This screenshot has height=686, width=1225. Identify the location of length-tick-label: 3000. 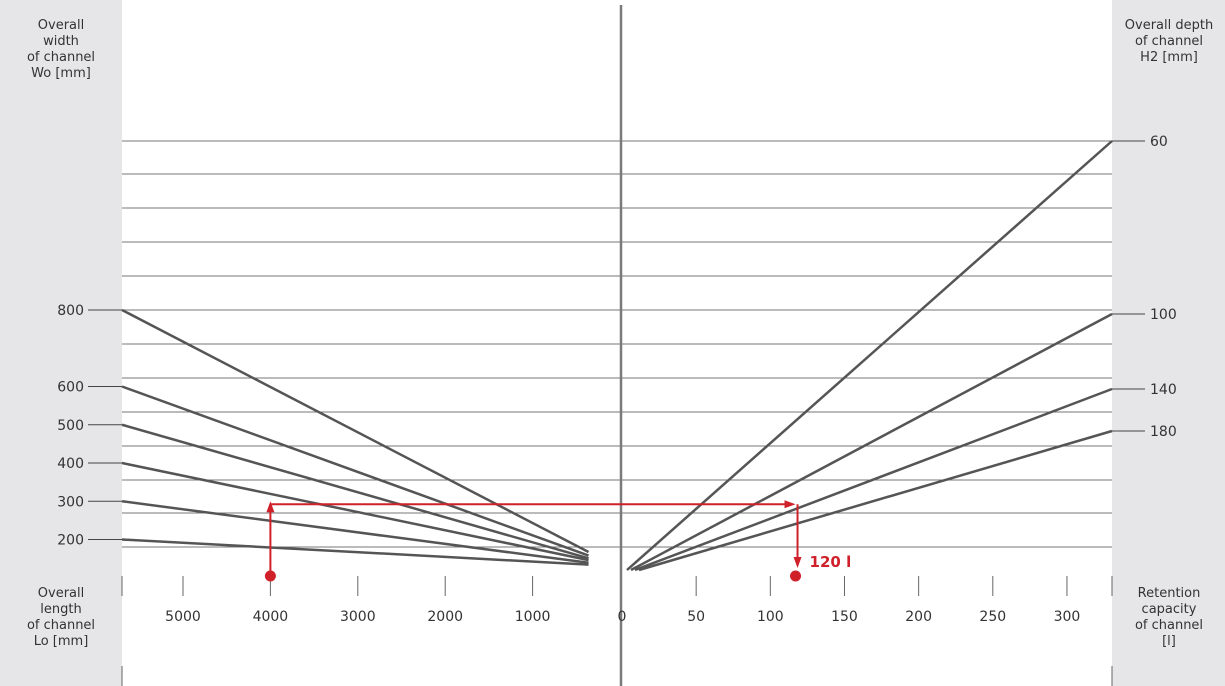
(358, 617).